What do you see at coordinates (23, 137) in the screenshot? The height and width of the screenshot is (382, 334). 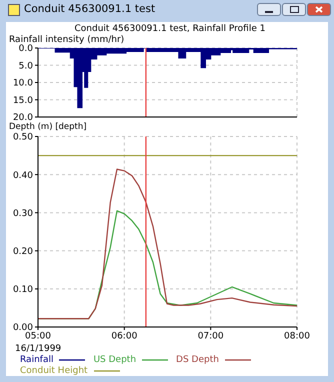 I see `y-tick-label: 0.50` at bounding box center [23, 137].